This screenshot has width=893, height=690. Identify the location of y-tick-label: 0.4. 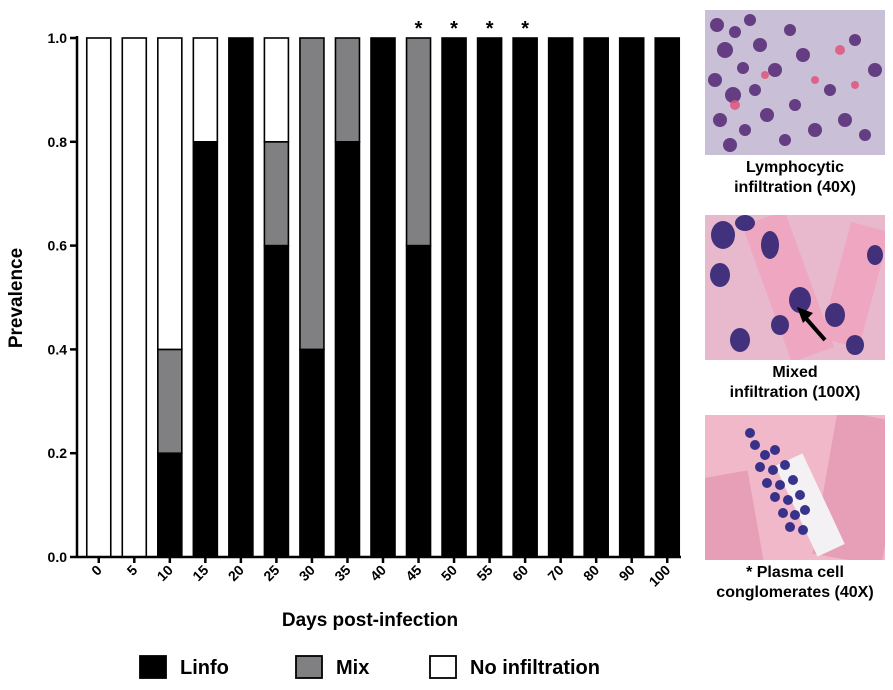
(58, 349).